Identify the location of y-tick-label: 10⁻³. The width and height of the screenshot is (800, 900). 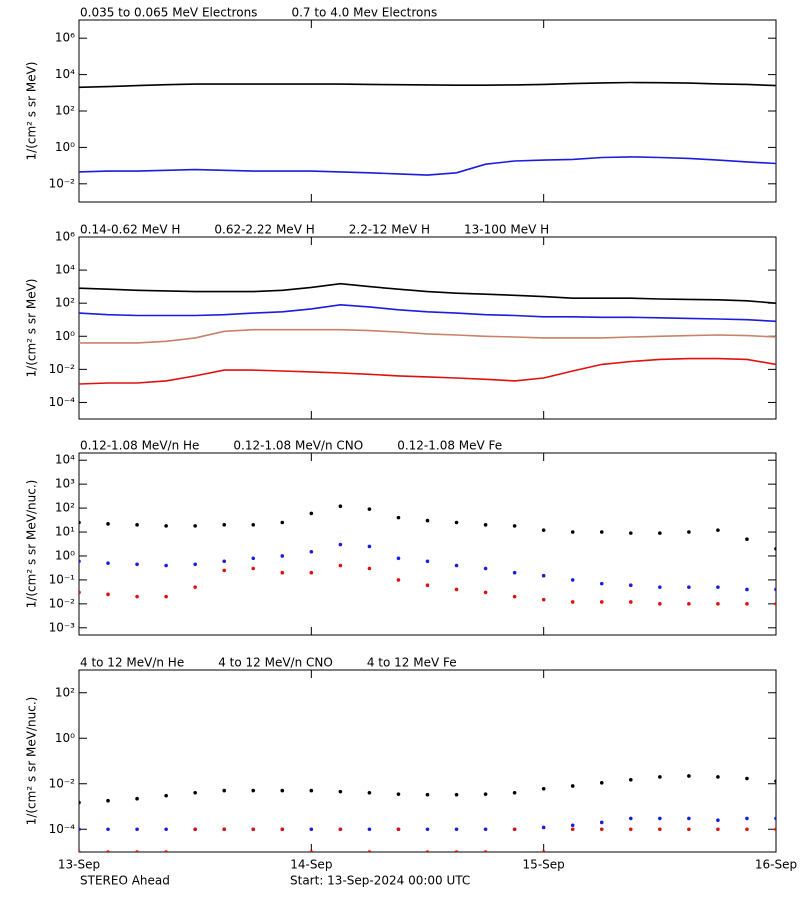
(62, 627).